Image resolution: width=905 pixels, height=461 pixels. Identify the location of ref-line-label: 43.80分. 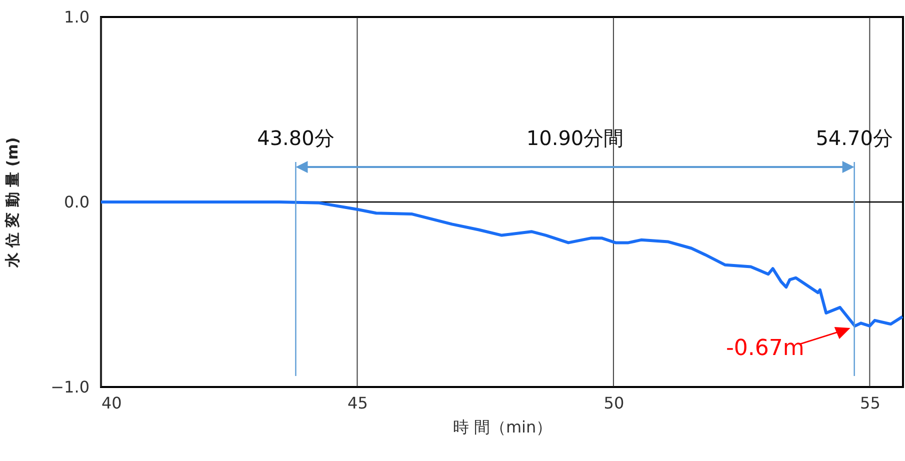
(295, 138).